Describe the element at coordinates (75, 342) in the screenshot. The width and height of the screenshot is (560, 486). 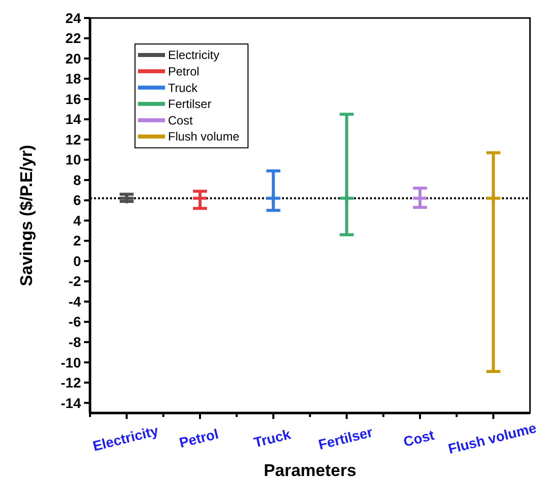
I see `y-tick-label: -8` at that location.